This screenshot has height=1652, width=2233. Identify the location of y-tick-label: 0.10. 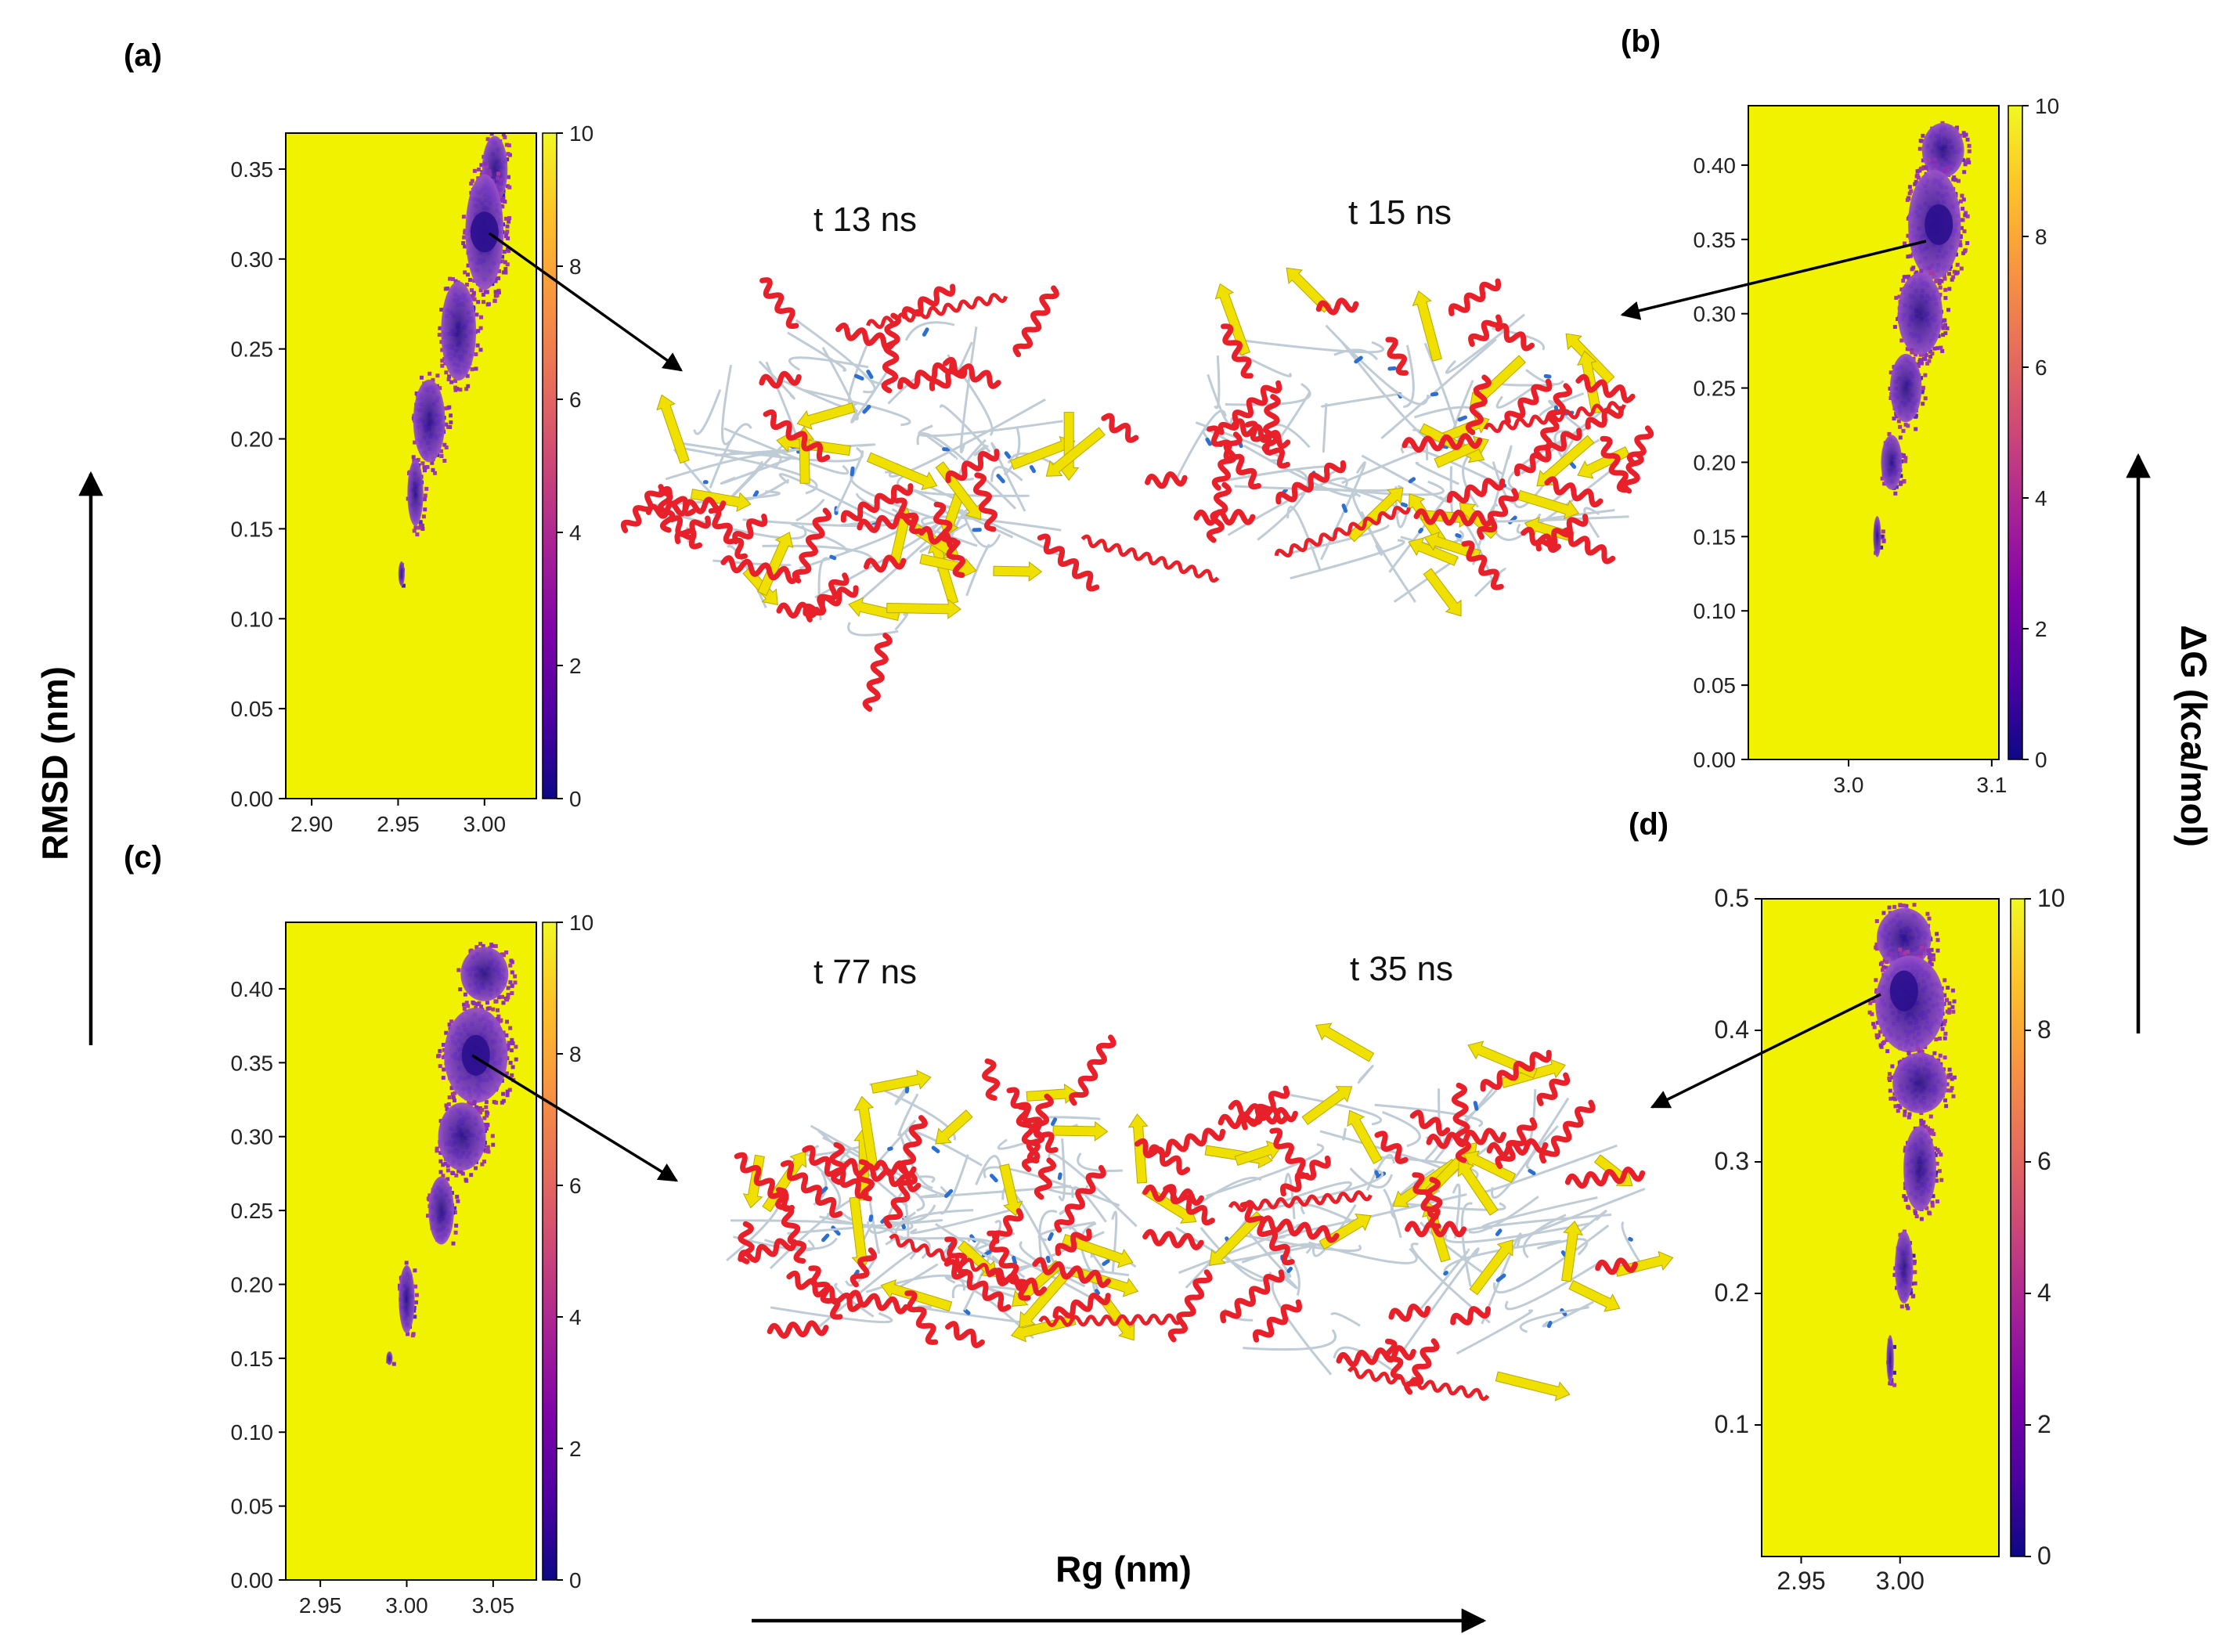
(252, 619).